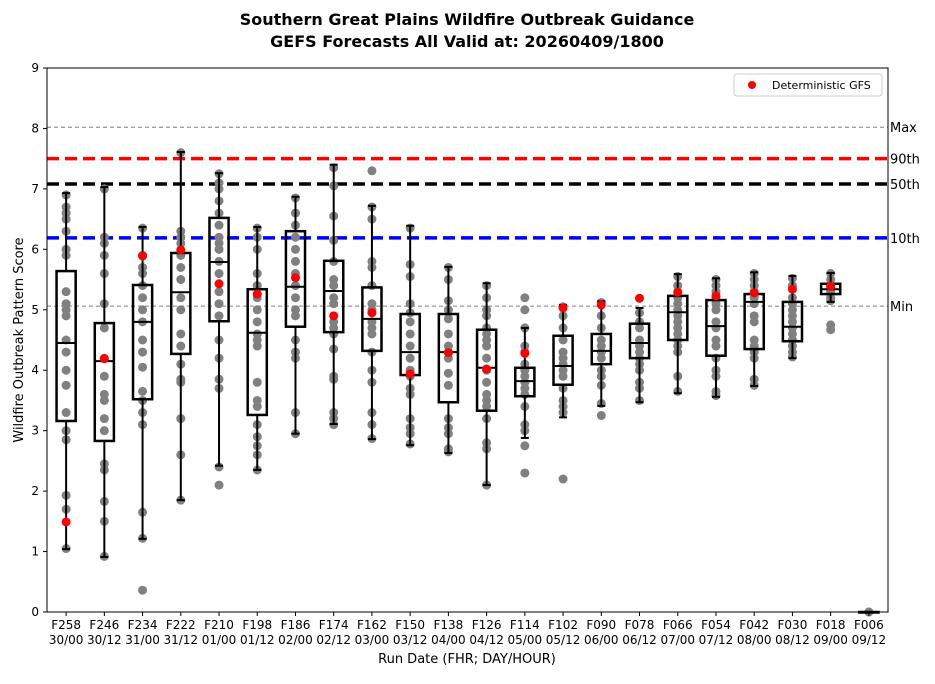  I want to click on x-tick-label-date: 03/12, so click(410, 640).